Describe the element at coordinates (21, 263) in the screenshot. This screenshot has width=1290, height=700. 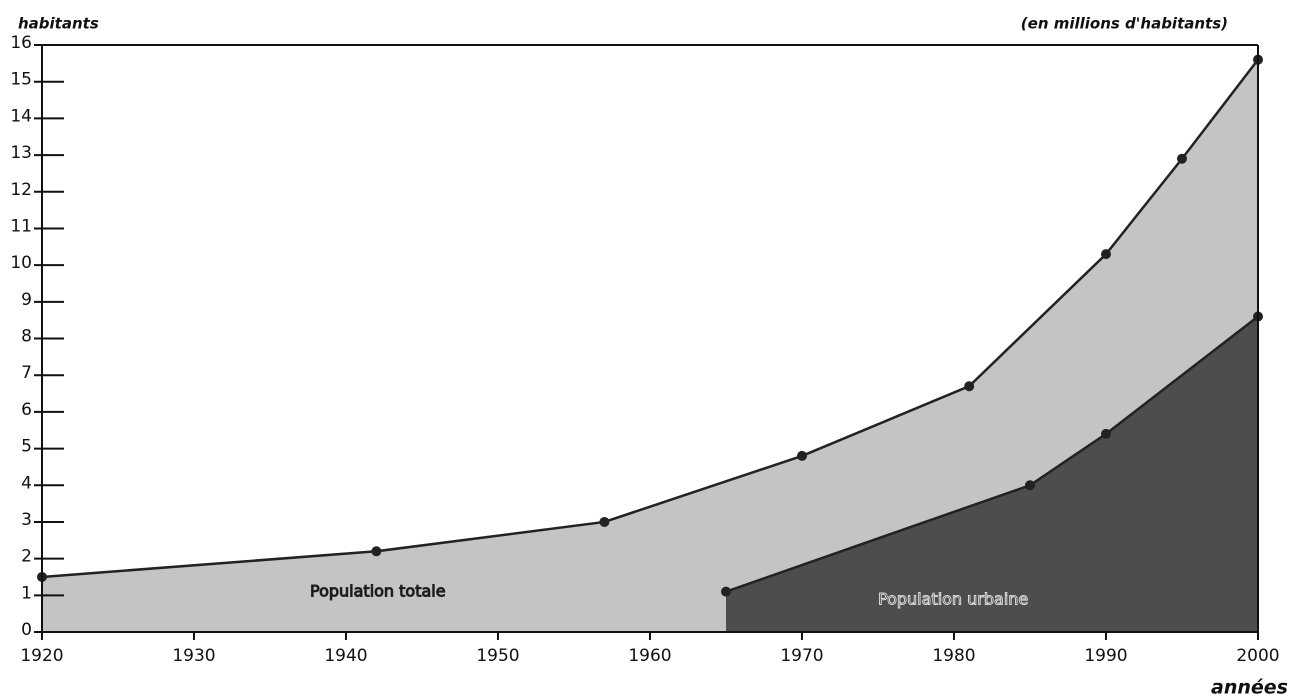
I see `y-tick-label: 10` at that location.